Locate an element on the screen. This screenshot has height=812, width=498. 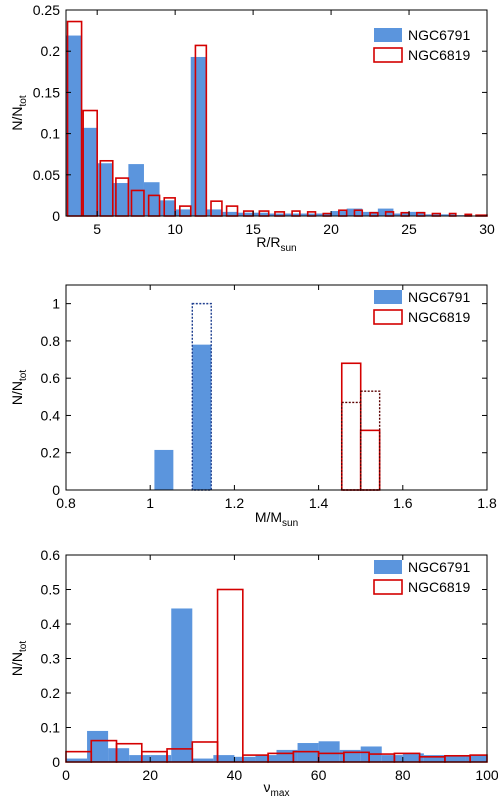
y-tick-label: 0.05 is located at coordinates (46, 175).